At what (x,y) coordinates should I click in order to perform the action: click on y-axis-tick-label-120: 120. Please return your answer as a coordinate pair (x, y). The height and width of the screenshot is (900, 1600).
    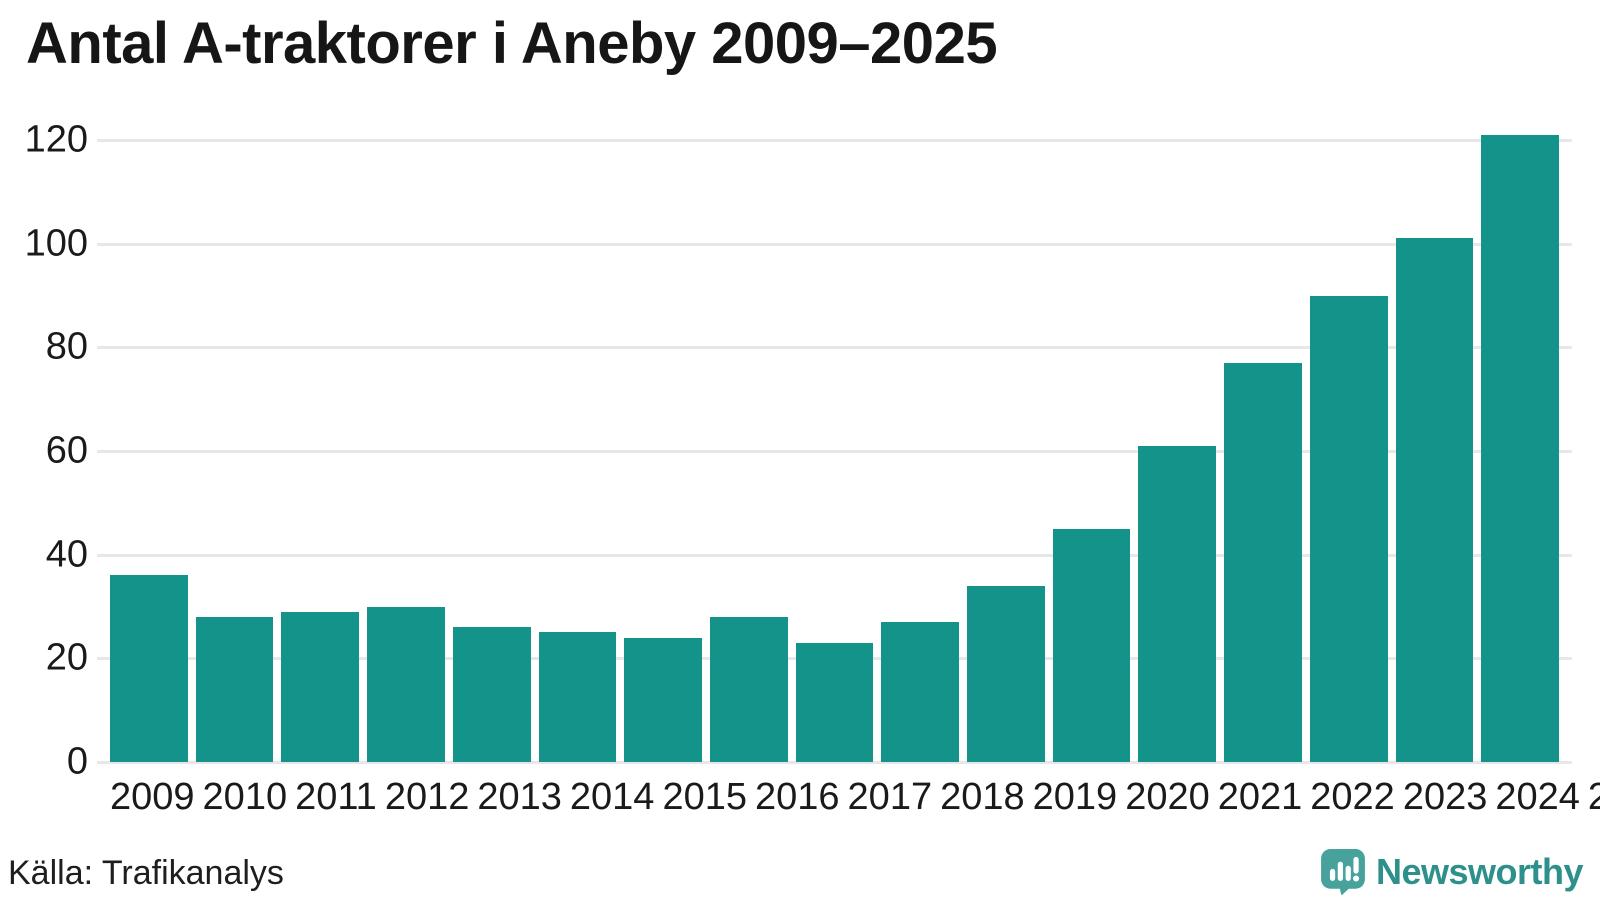
    Looking at the image, I should click on (56, 139).